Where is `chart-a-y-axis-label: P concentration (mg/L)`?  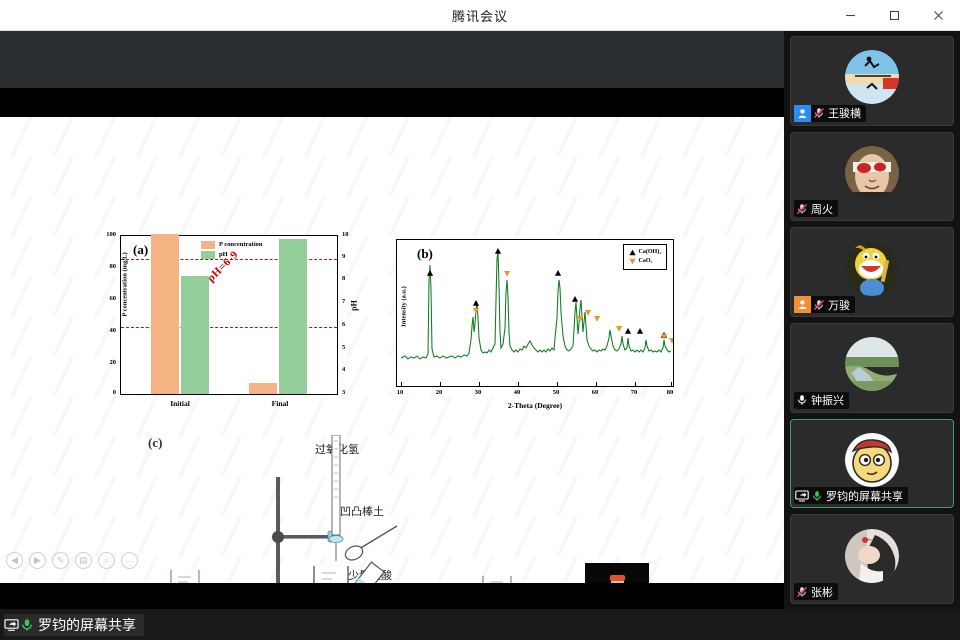 chart-a-y-axis-label: P concentration (mg/L) is located at coordinates (125, 284).